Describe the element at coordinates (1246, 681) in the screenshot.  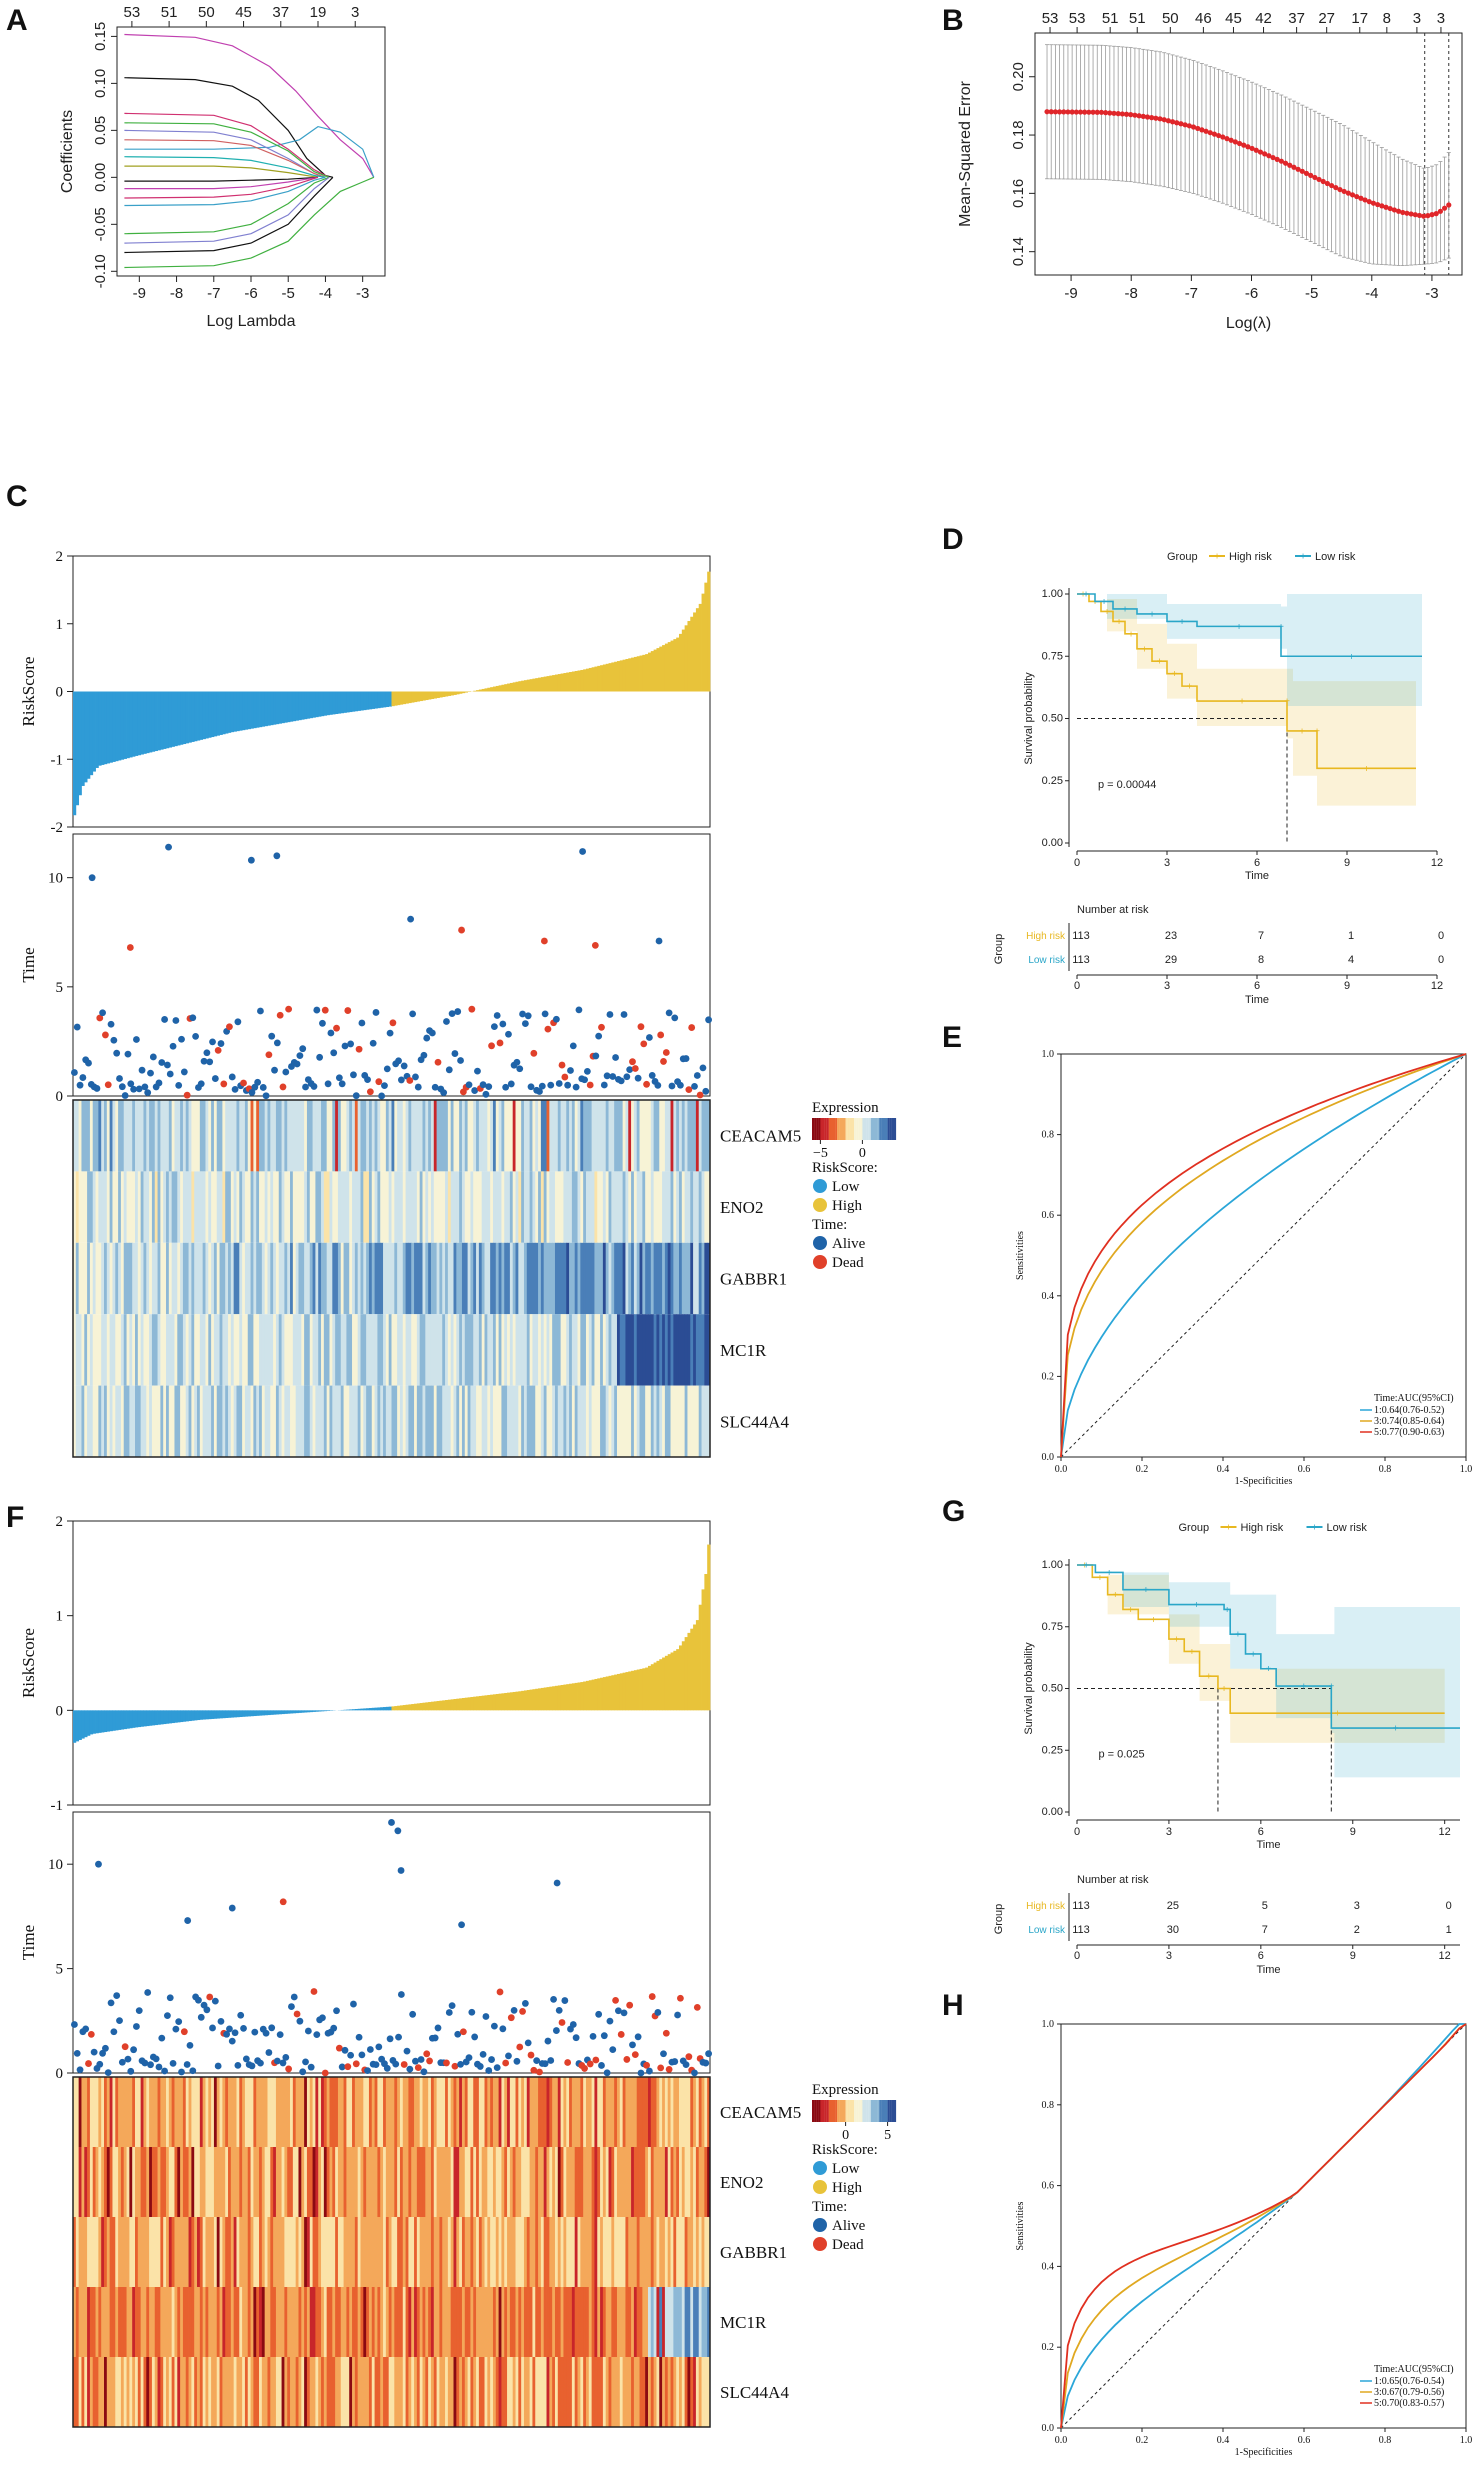
I see `km-curve-high-risk` at that location.